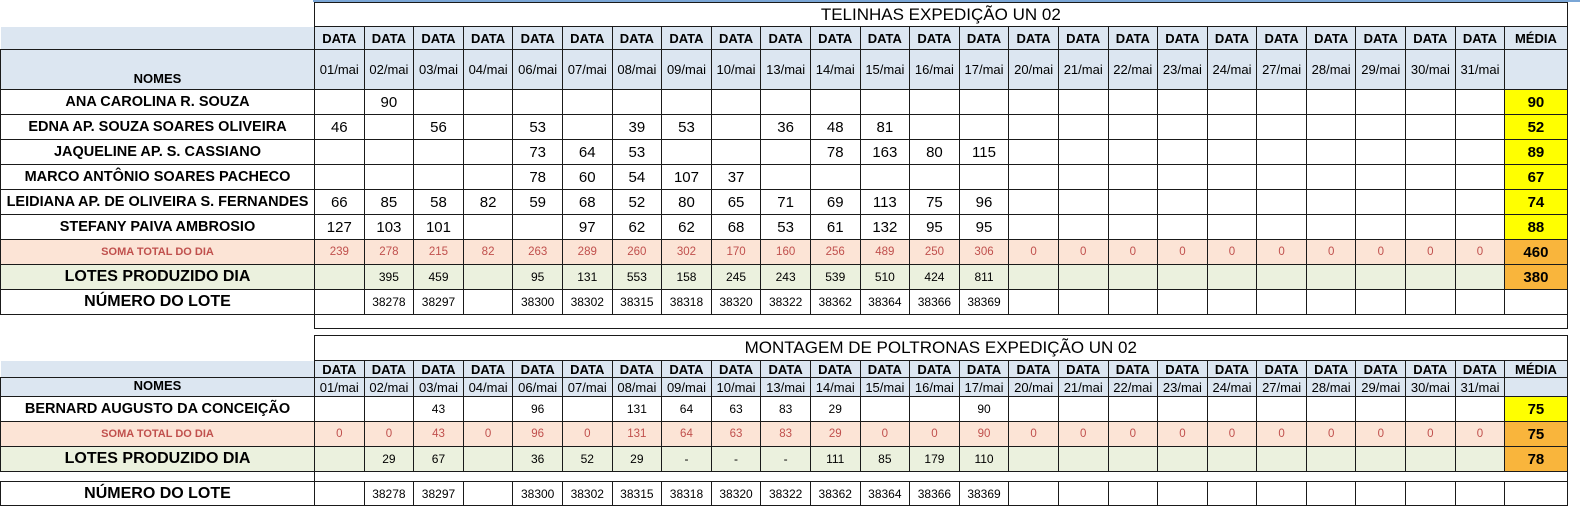  Describe the element at coordinates (587, 387) in the screenshot. I see `date-cell: 07/mai` at that location.